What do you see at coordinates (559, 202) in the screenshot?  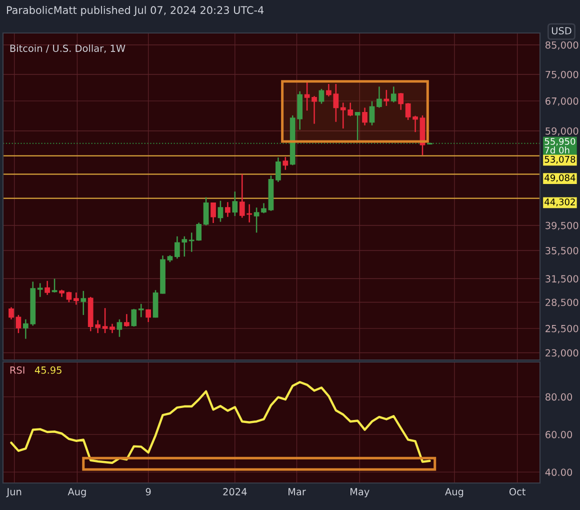 I see `ref-line-label: 44,302` at bounding box center [559, 202].